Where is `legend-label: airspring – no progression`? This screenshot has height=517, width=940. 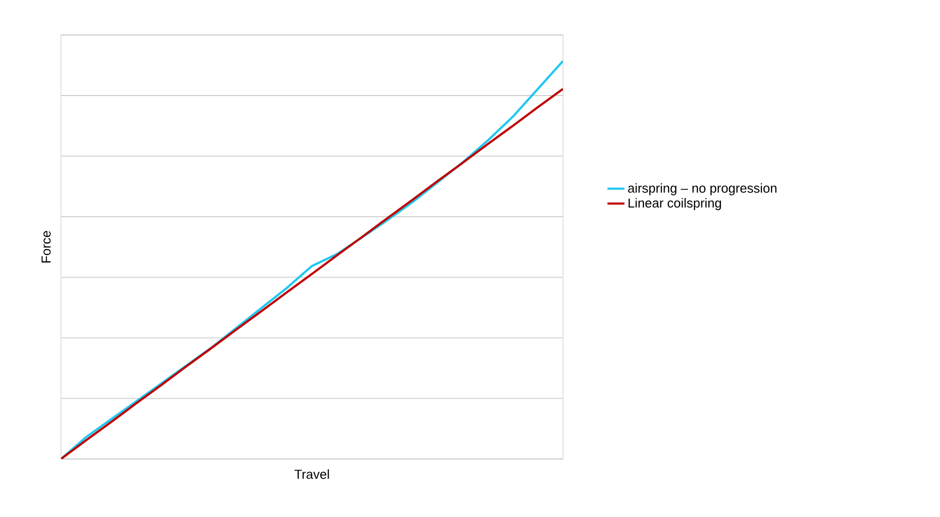 legend-label: airspring – no progression is located at coordinates (702, 189).